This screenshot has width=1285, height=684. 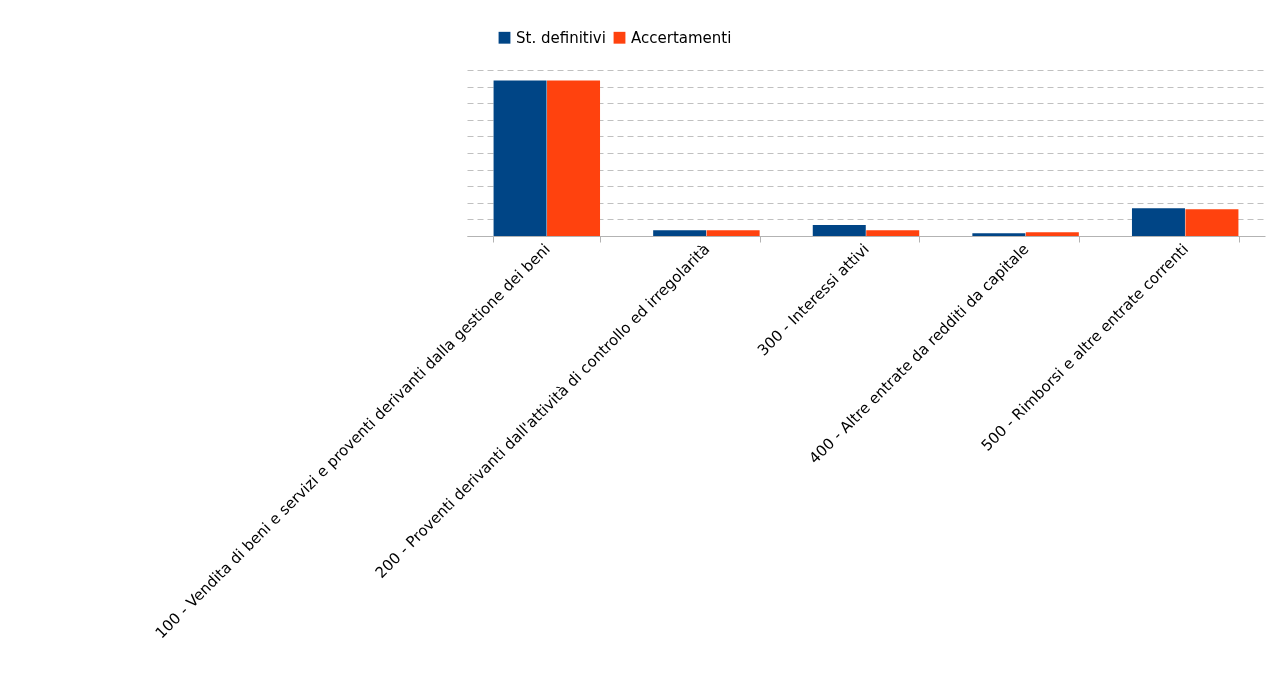 What do you see at coordinates (561, 37) in the screenshot?
I see `legend-label: St. definitivi` at bounding box center [561, 37].